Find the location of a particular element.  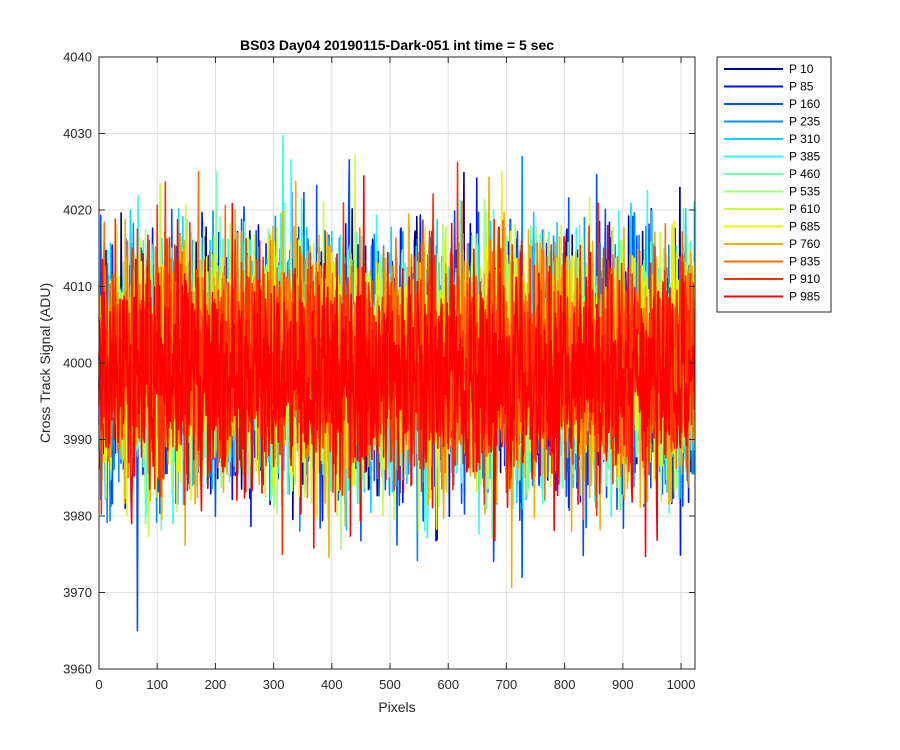

legend-label: P 235 is located at coordinates (804, 122).